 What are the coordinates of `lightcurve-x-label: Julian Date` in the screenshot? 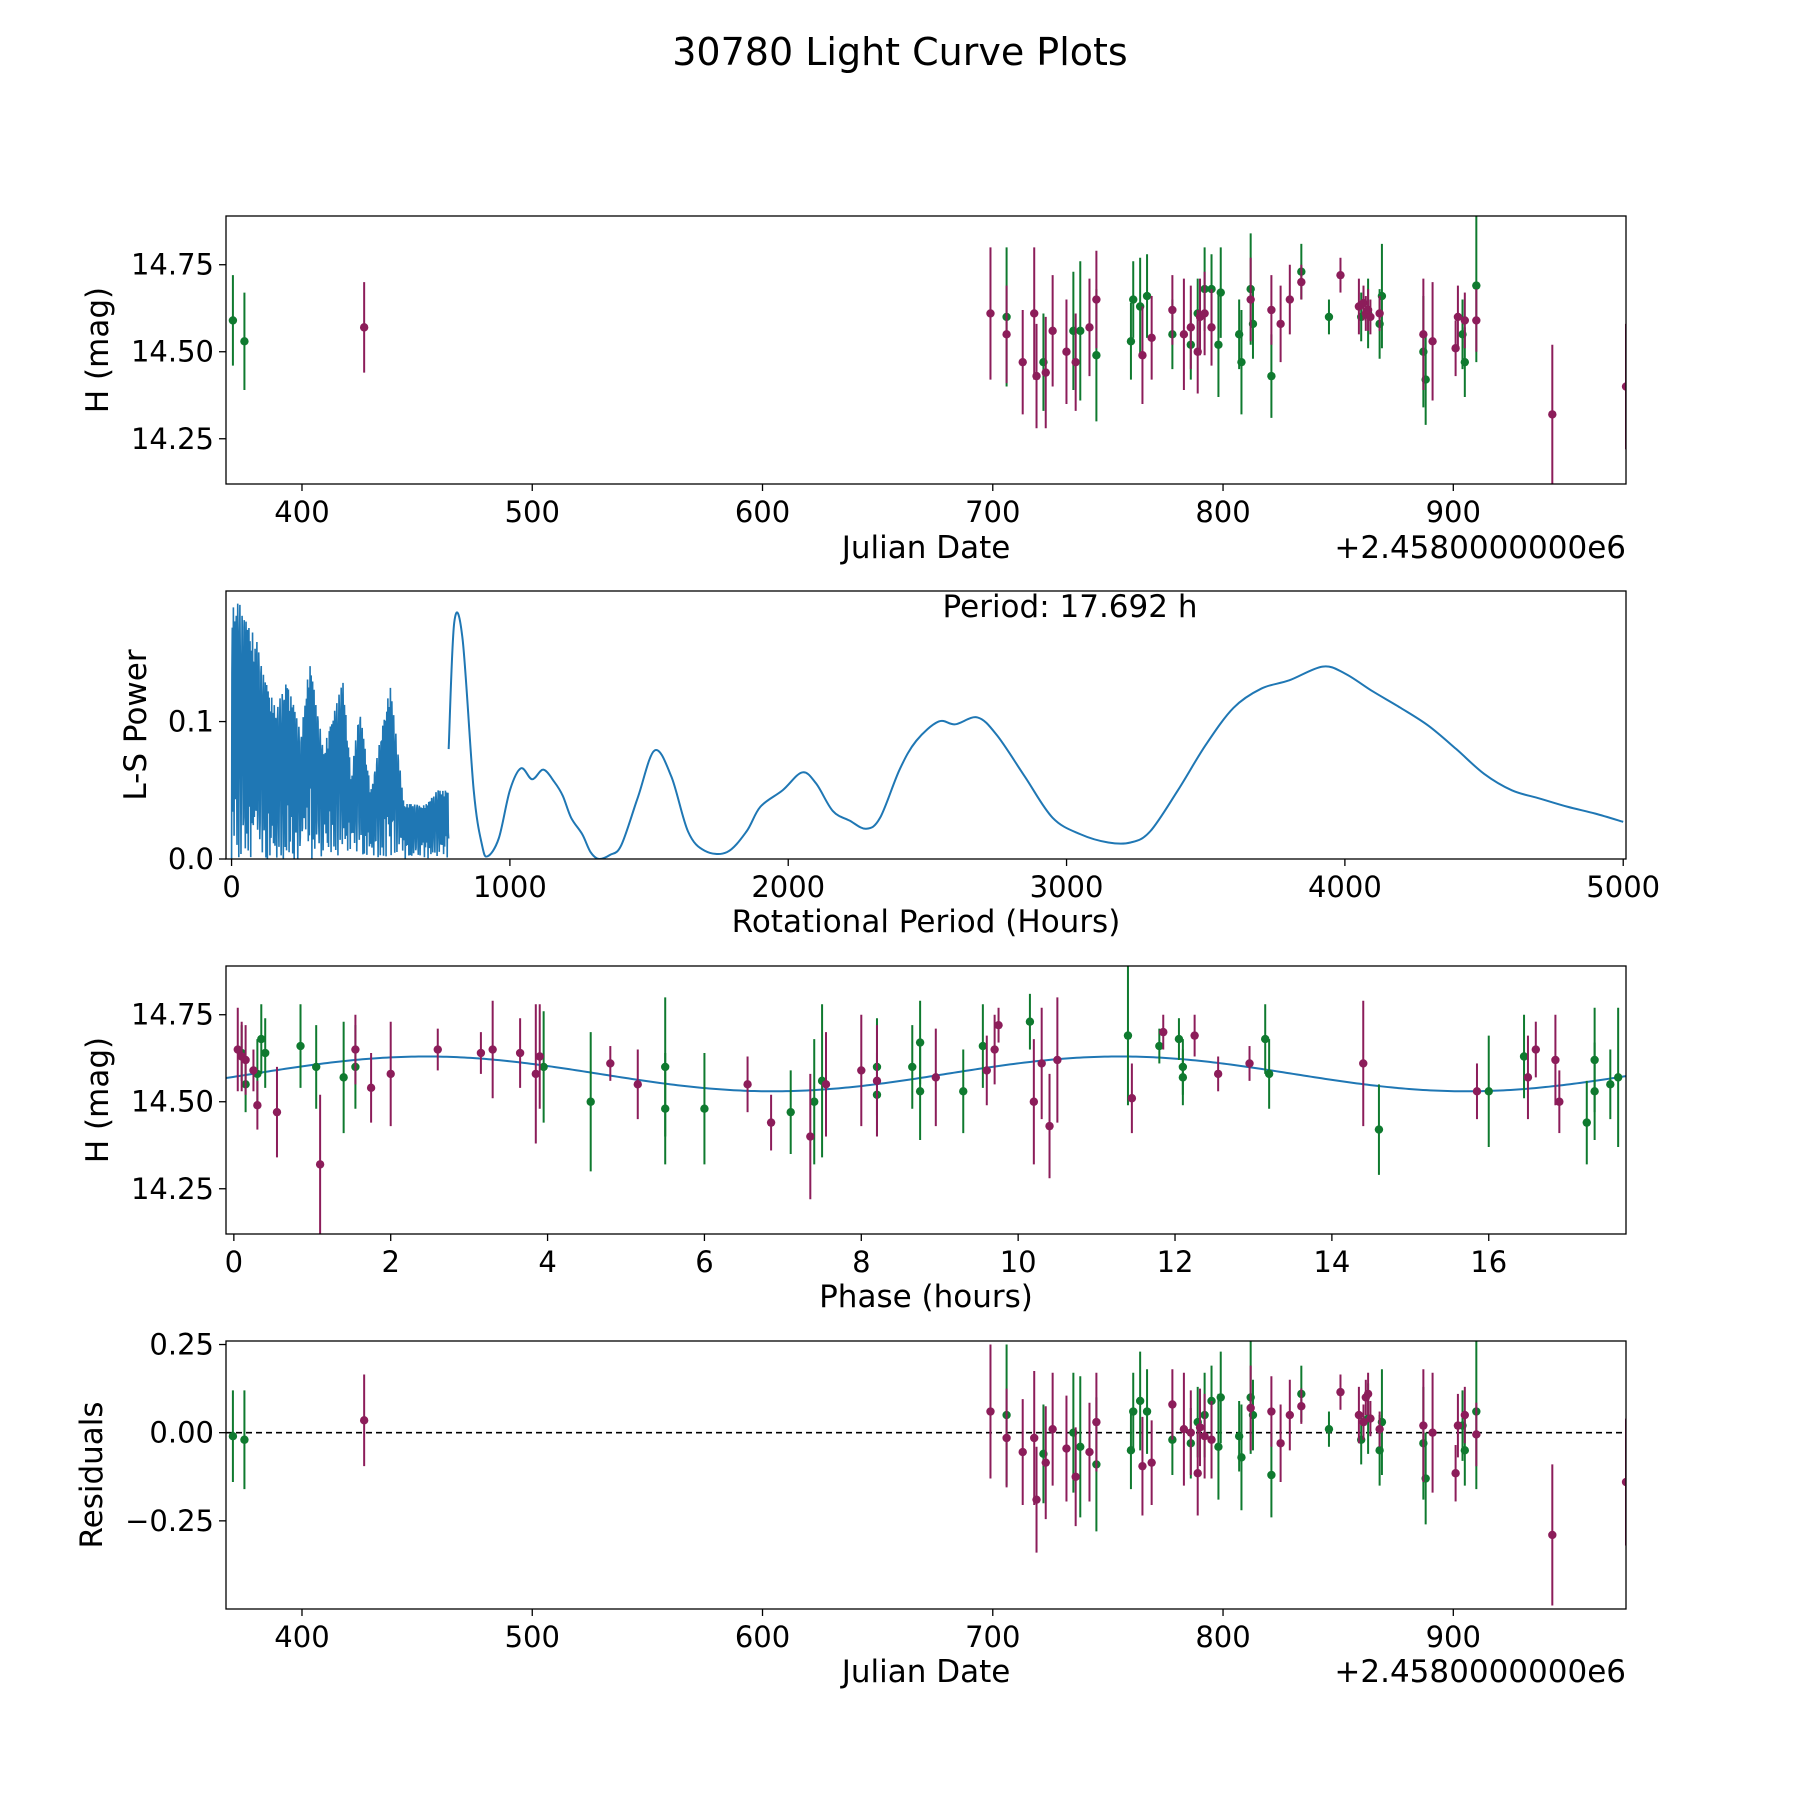 It's located at (925, 548).